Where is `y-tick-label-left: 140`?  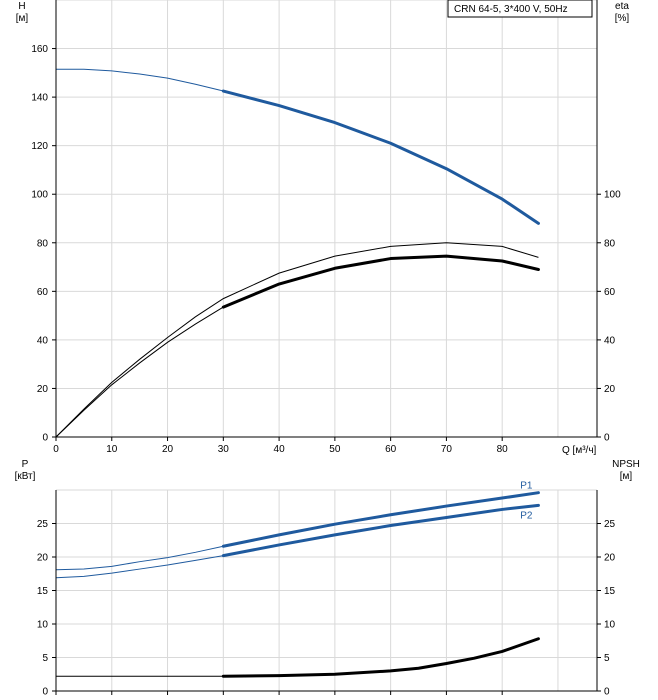 y-tick-label-left: 140 is located at coordinates (39, 98).